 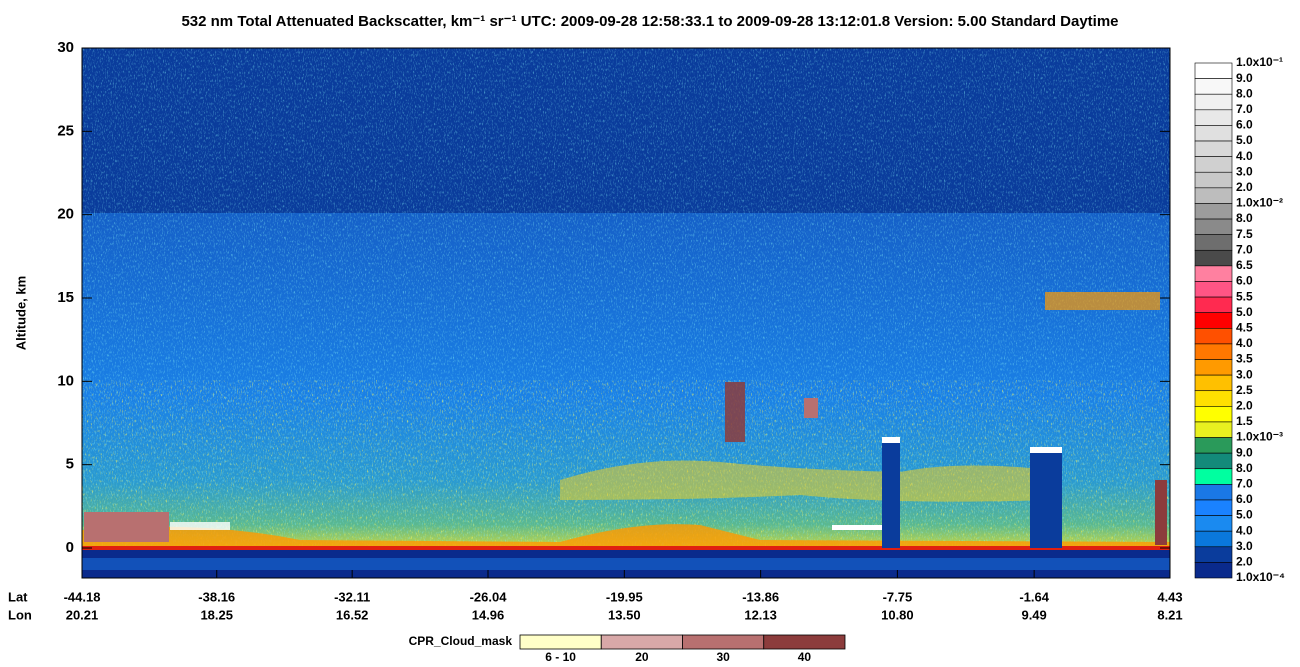 I want to click on surface, so click(x=626, y=548).